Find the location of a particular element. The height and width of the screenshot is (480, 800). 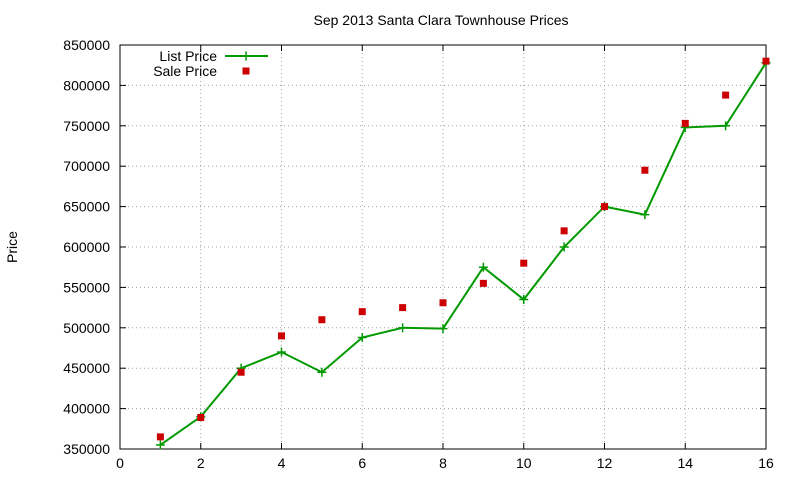

y-tick-label: 450000 is located at coordinates (86, 368).